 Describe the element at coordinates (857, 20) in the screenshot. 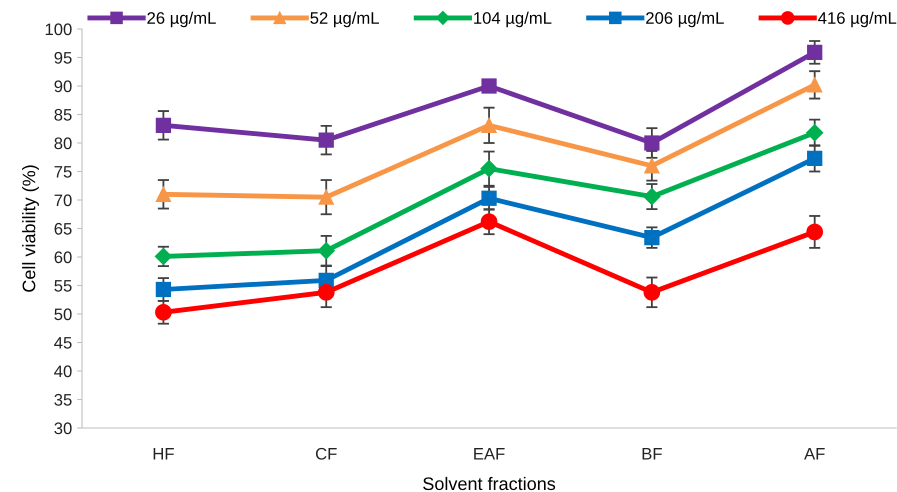

I see `legend-label: 416 µg/mL` at that location.